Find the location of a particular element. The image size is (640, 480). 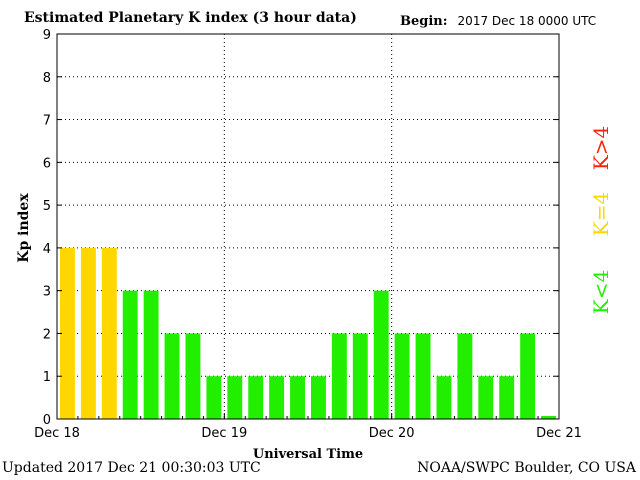

x-tick-label: Dec 19 is located at coordinates (224, 433).